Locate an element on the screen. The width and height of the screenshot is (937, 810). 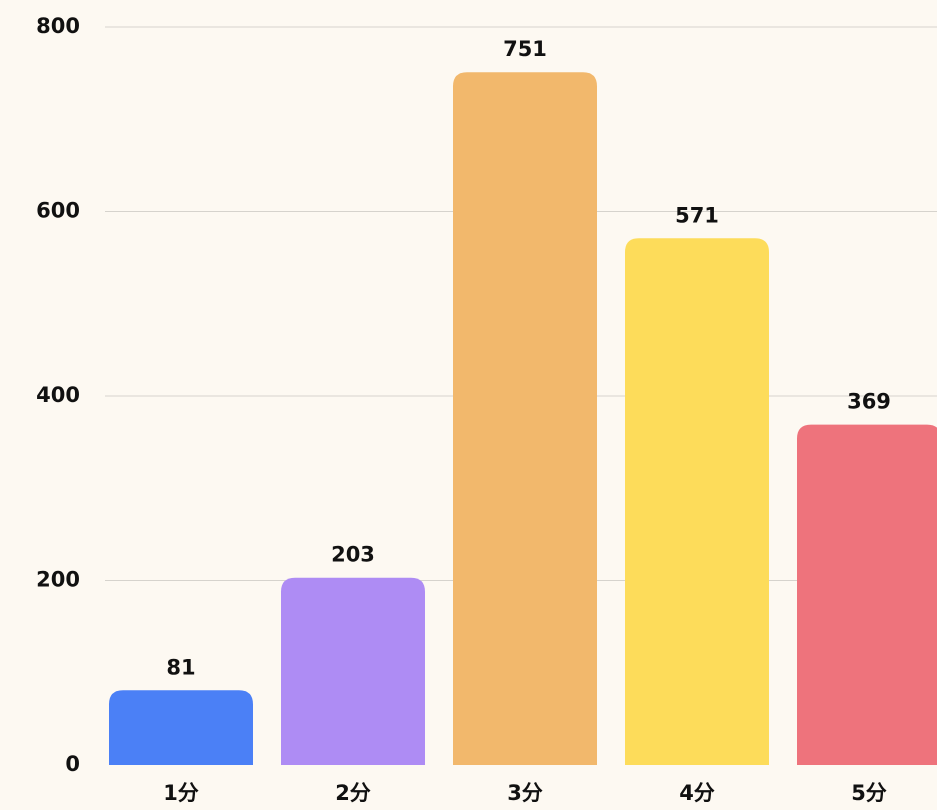
y-tick-label: 0 is located at coordinates (72, 764).